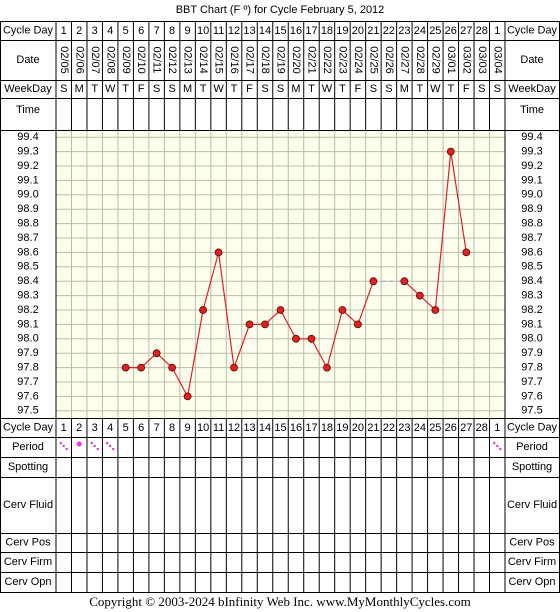 The width and height of the screenshot is (560, 612). What do you see at coordinates (250, 60) in the screenshot?
I see `date: 02/17` at bounding box center [250, 60].